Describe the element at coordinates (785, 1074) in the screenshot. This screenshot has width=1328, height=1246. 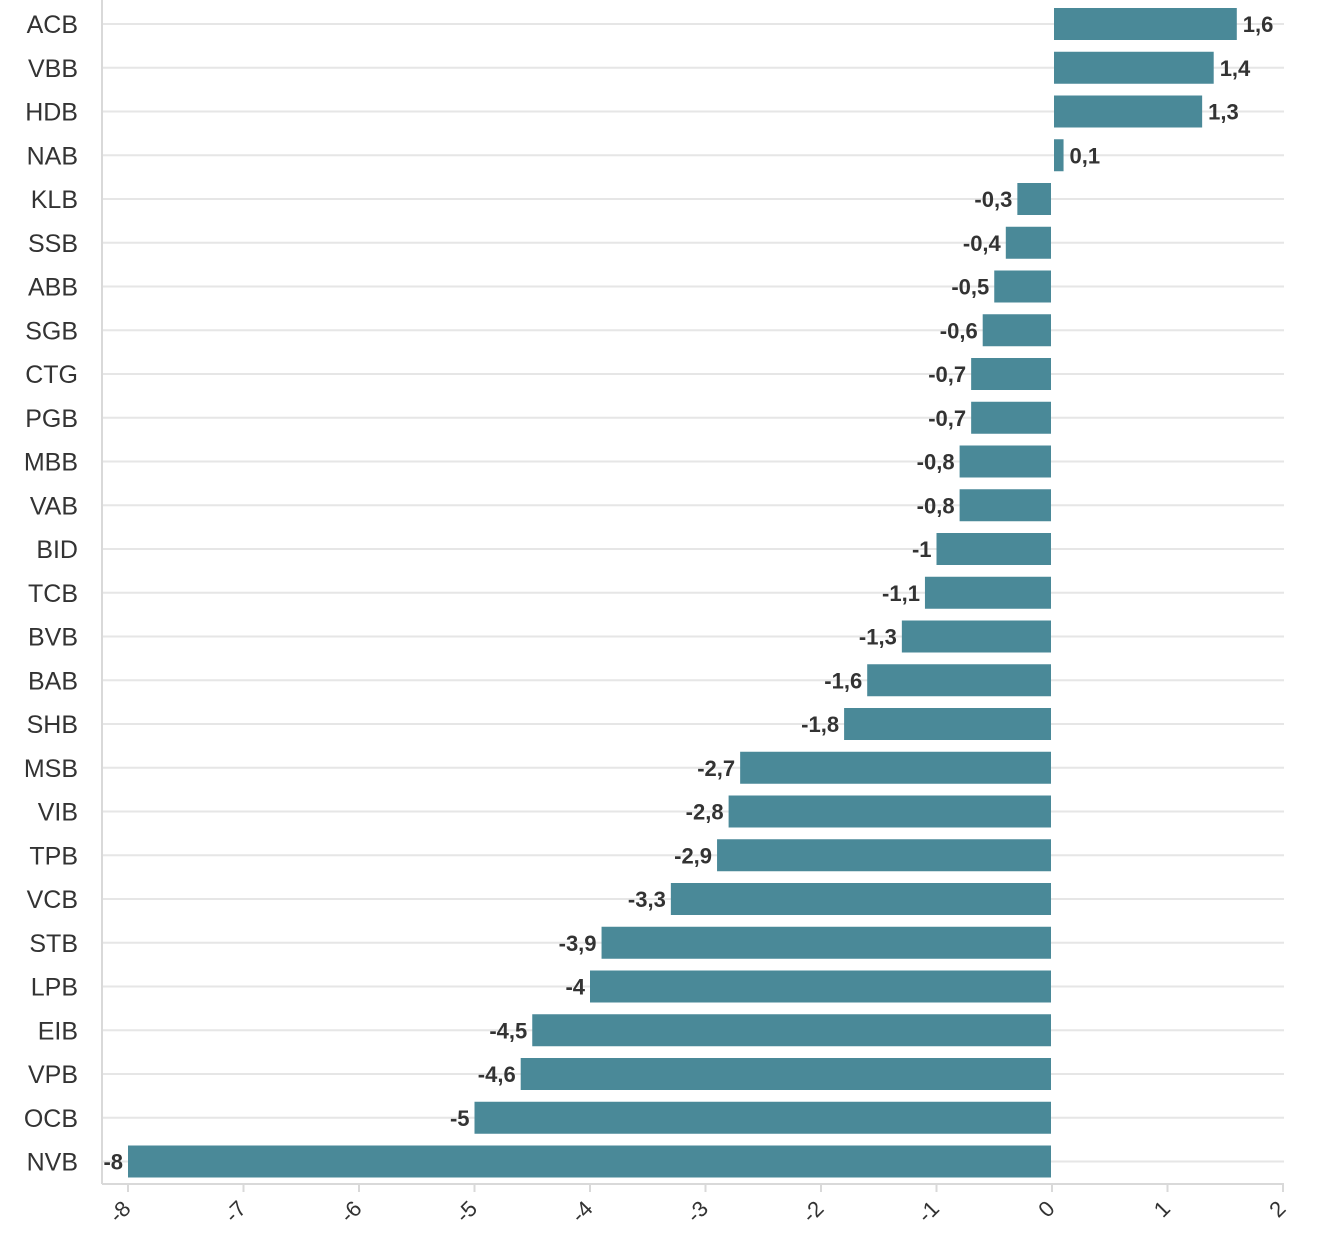
I see `bar-vpb` at that location.